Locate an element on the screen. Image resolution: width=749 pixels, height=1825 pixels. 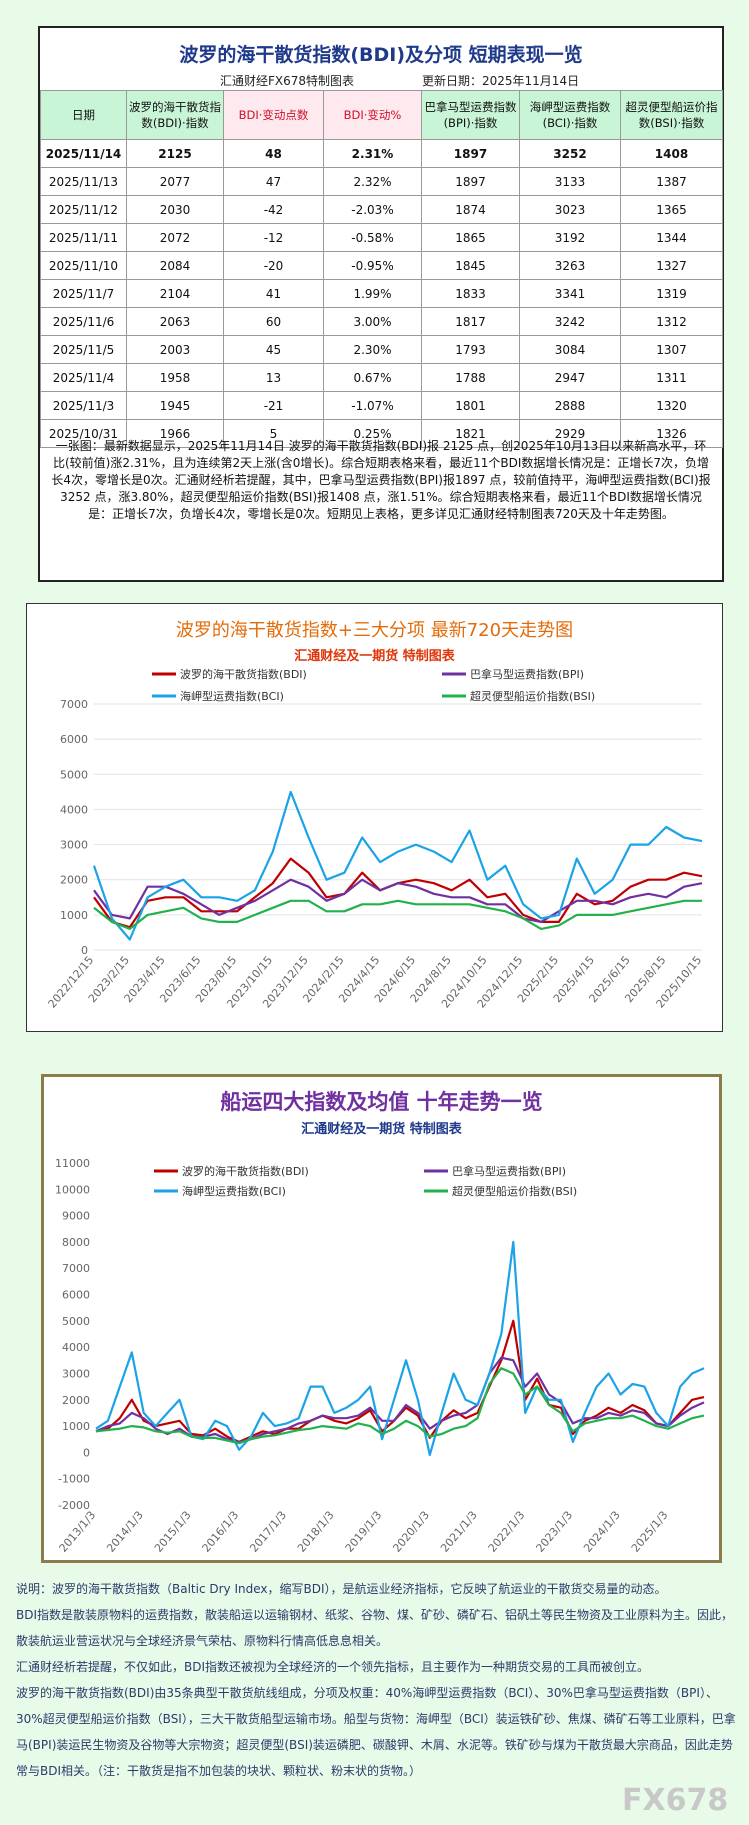
table-cell: 0.25% is located at coordinates (372, 433).